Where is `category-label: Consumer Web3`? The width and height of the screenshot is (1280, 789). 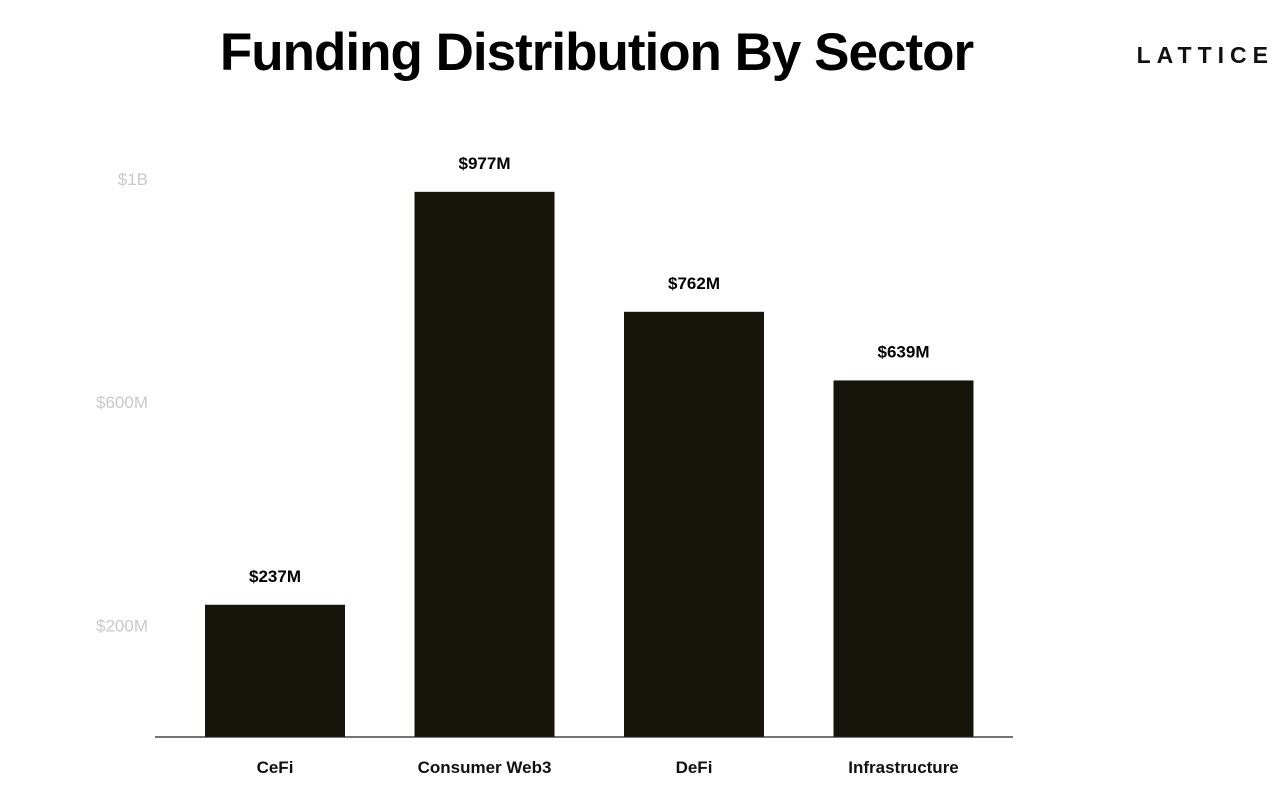
category-label: Consumer Web3 is located at coordinates (485, 767).